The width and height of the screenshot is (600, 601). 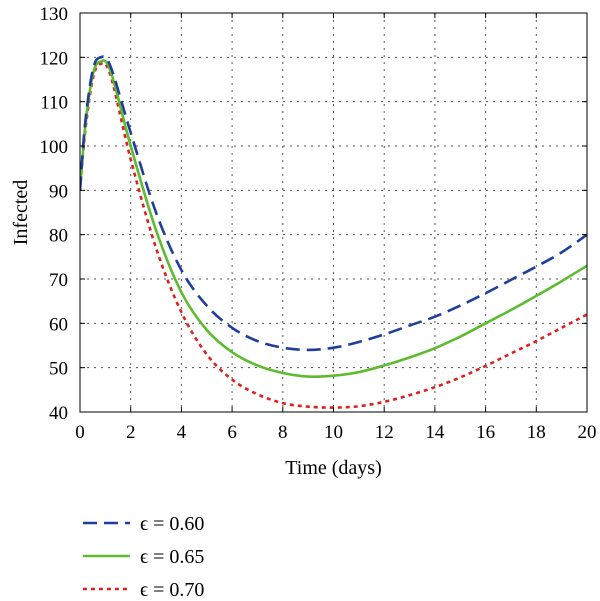 I want to click on y-tick-label: 50, so click(x=58, y=369).